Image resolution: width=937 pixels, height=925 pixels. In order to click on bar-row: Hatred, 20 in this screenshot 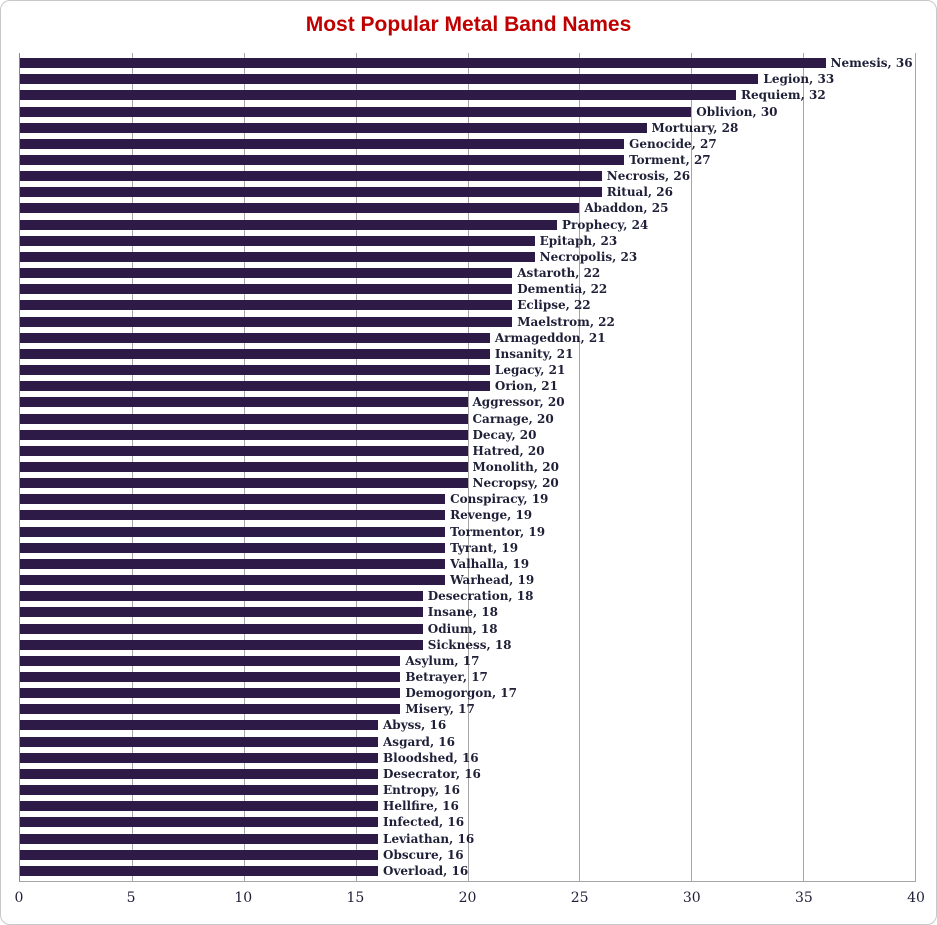, I will do `click(467, 451)`.